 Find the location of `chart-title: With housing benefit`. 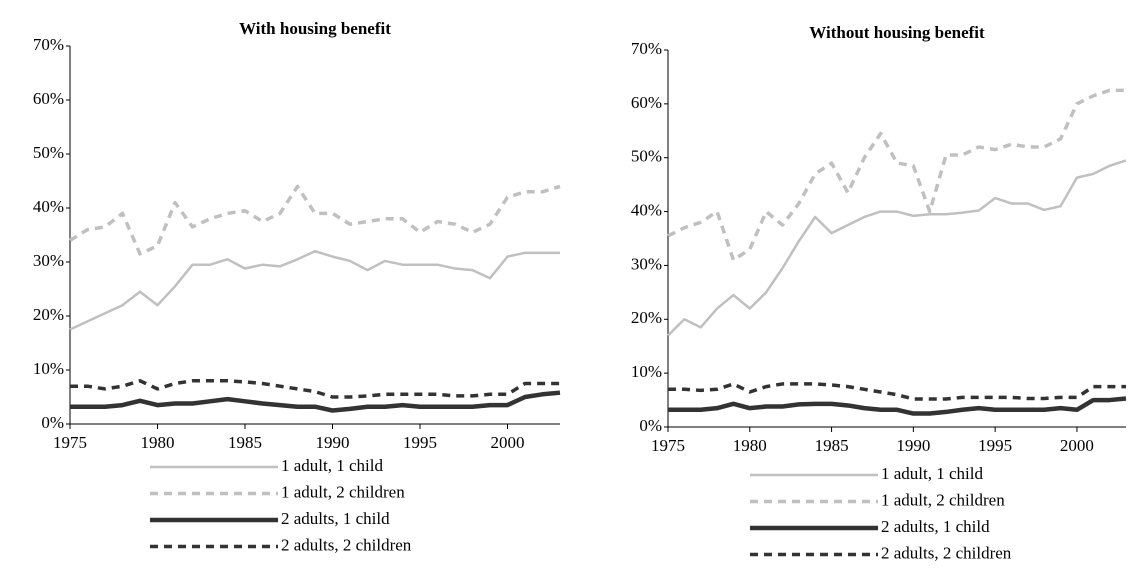

chart-title: With housing benefit is located at coordinates (315, 28).